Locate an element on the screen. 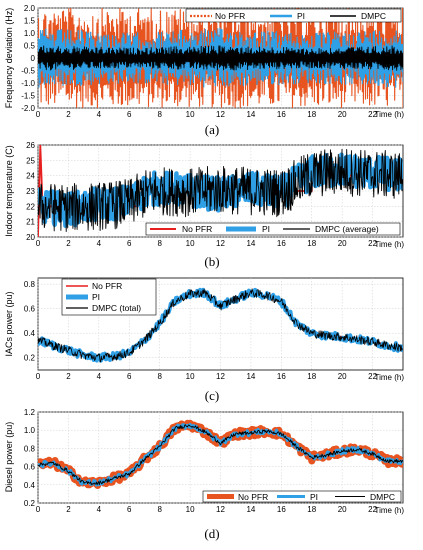 The width and height of the screenshot is (423, 550). legend-label-dmpc-total: DMPC (total) is located at coordinates (116, 308).